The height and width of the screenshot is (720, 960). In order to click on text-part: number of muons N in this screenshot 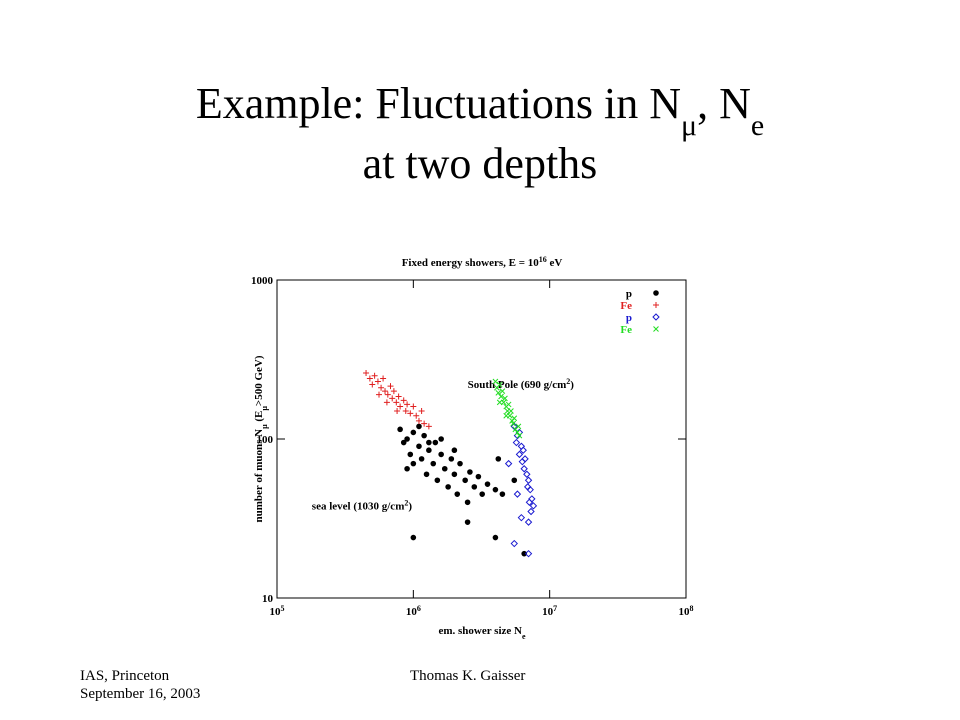, I will do `click(259, 476)`.